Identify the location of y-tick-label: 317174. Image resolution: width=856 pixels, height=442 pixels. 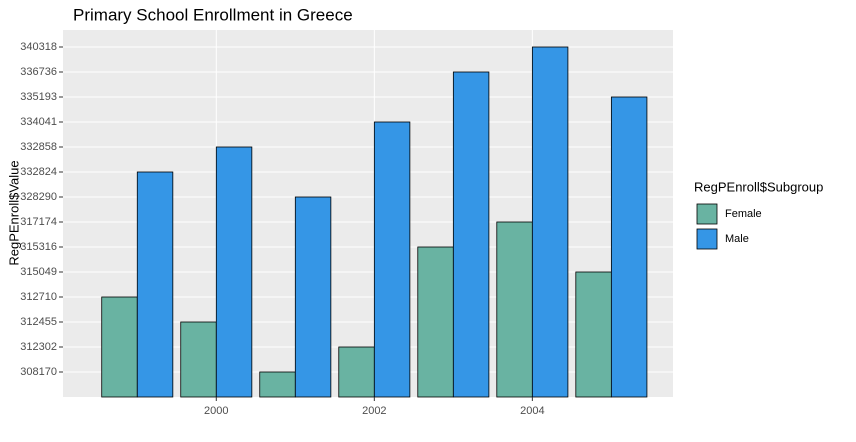
(38, 222).